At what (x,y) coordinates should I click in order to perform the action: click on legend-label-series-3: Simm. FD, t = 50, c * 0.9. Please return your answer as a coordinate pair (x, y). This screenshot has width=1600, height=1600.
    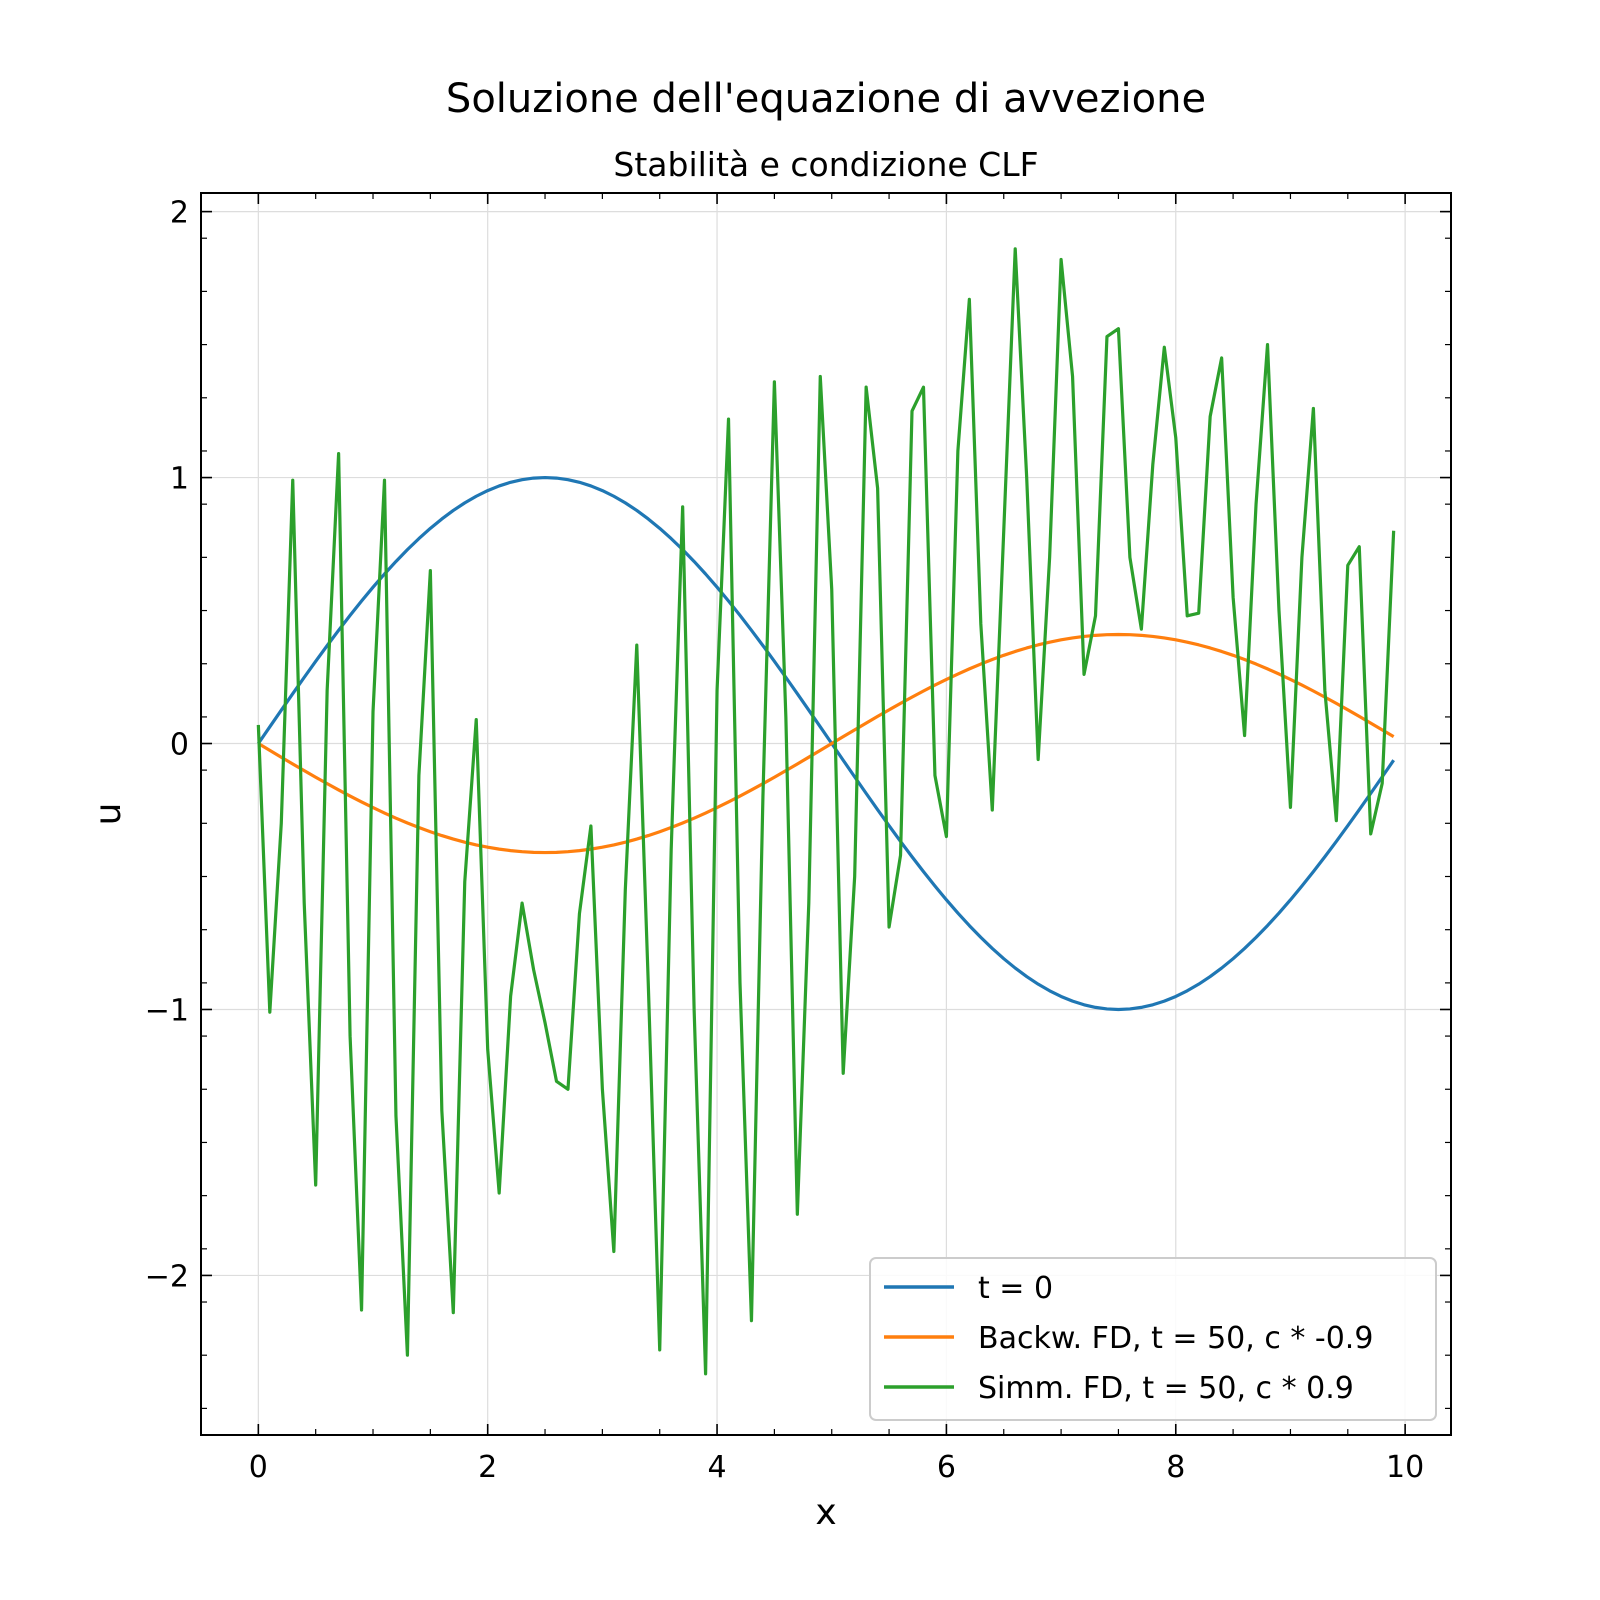
    Looking at the image, I should click on (1166, 1388).